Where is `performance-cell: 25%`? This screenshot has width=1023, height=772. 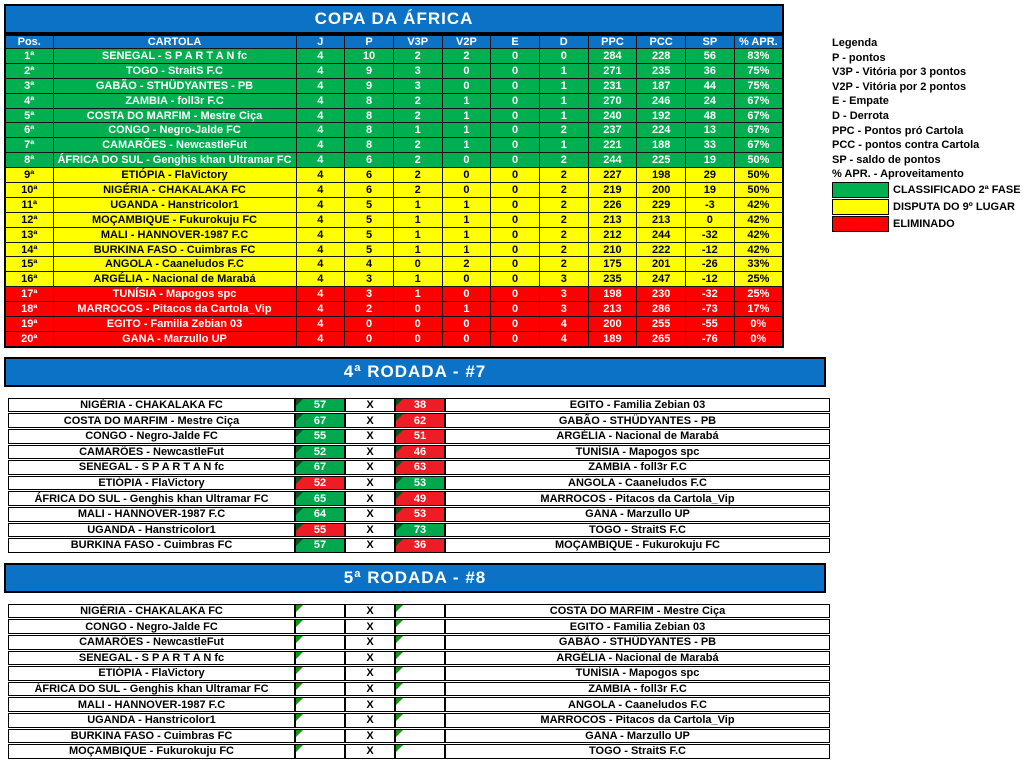
performance-cell: 25% is located at coordinates (758, 294).